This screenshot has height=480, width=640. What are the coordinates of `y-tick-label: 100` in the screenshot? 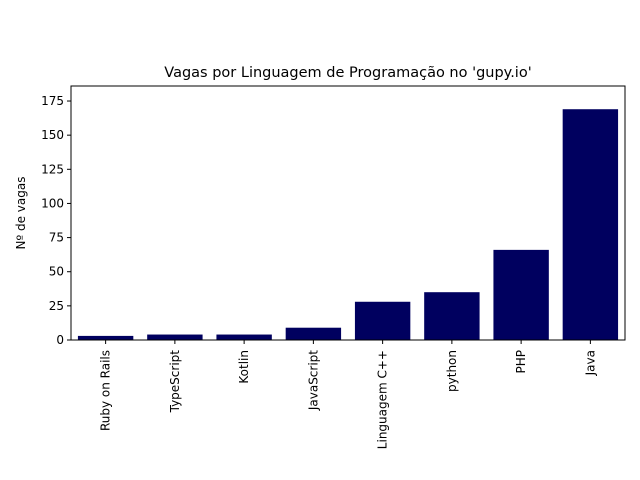 It's located at (52, 203).